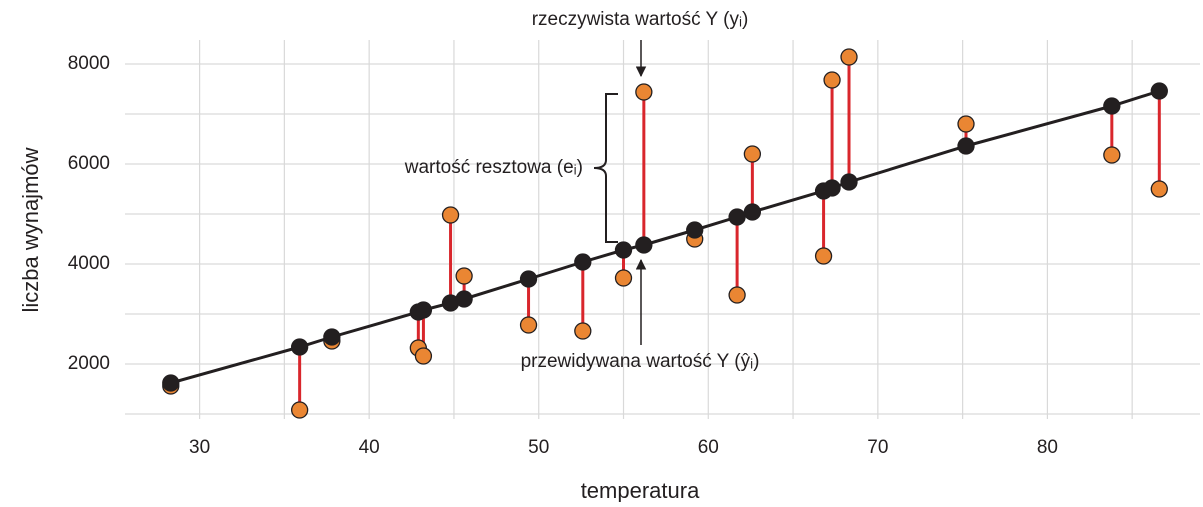 Image resolution: width=1203 pixels, height=507 pixels. I want to click on x-axis-title: temperatura, so click(640, 490).